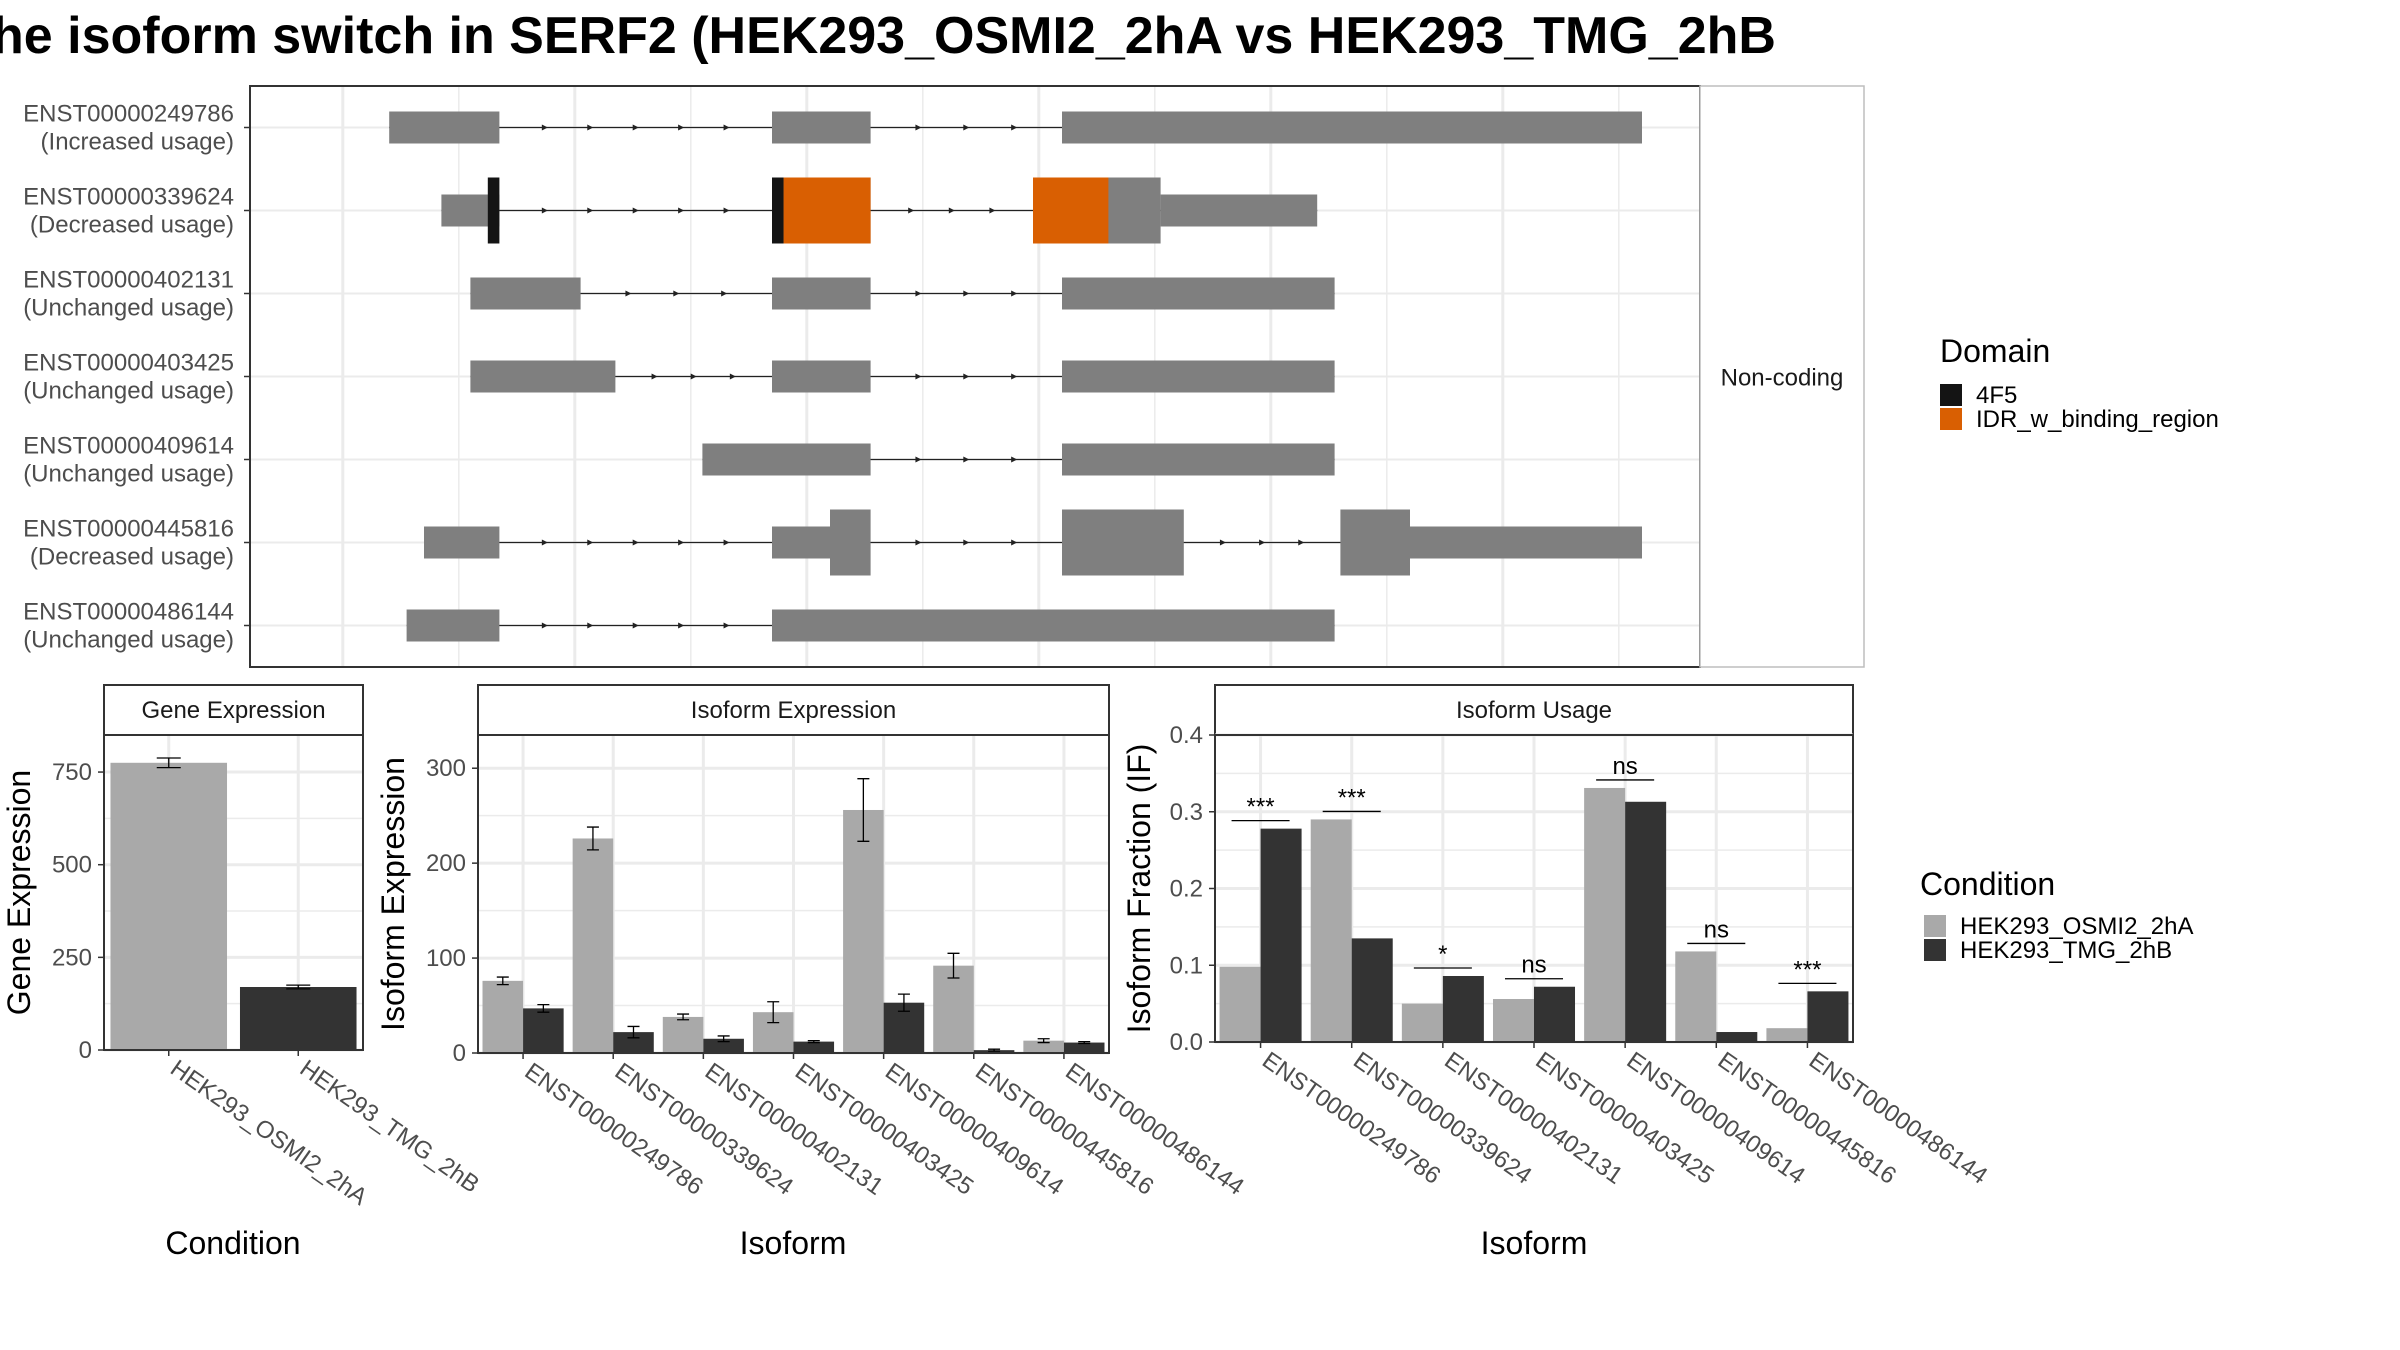 This screenshot has height=1350, width=2400. I want to click on y-tick-label: 750, so click(72, 772).